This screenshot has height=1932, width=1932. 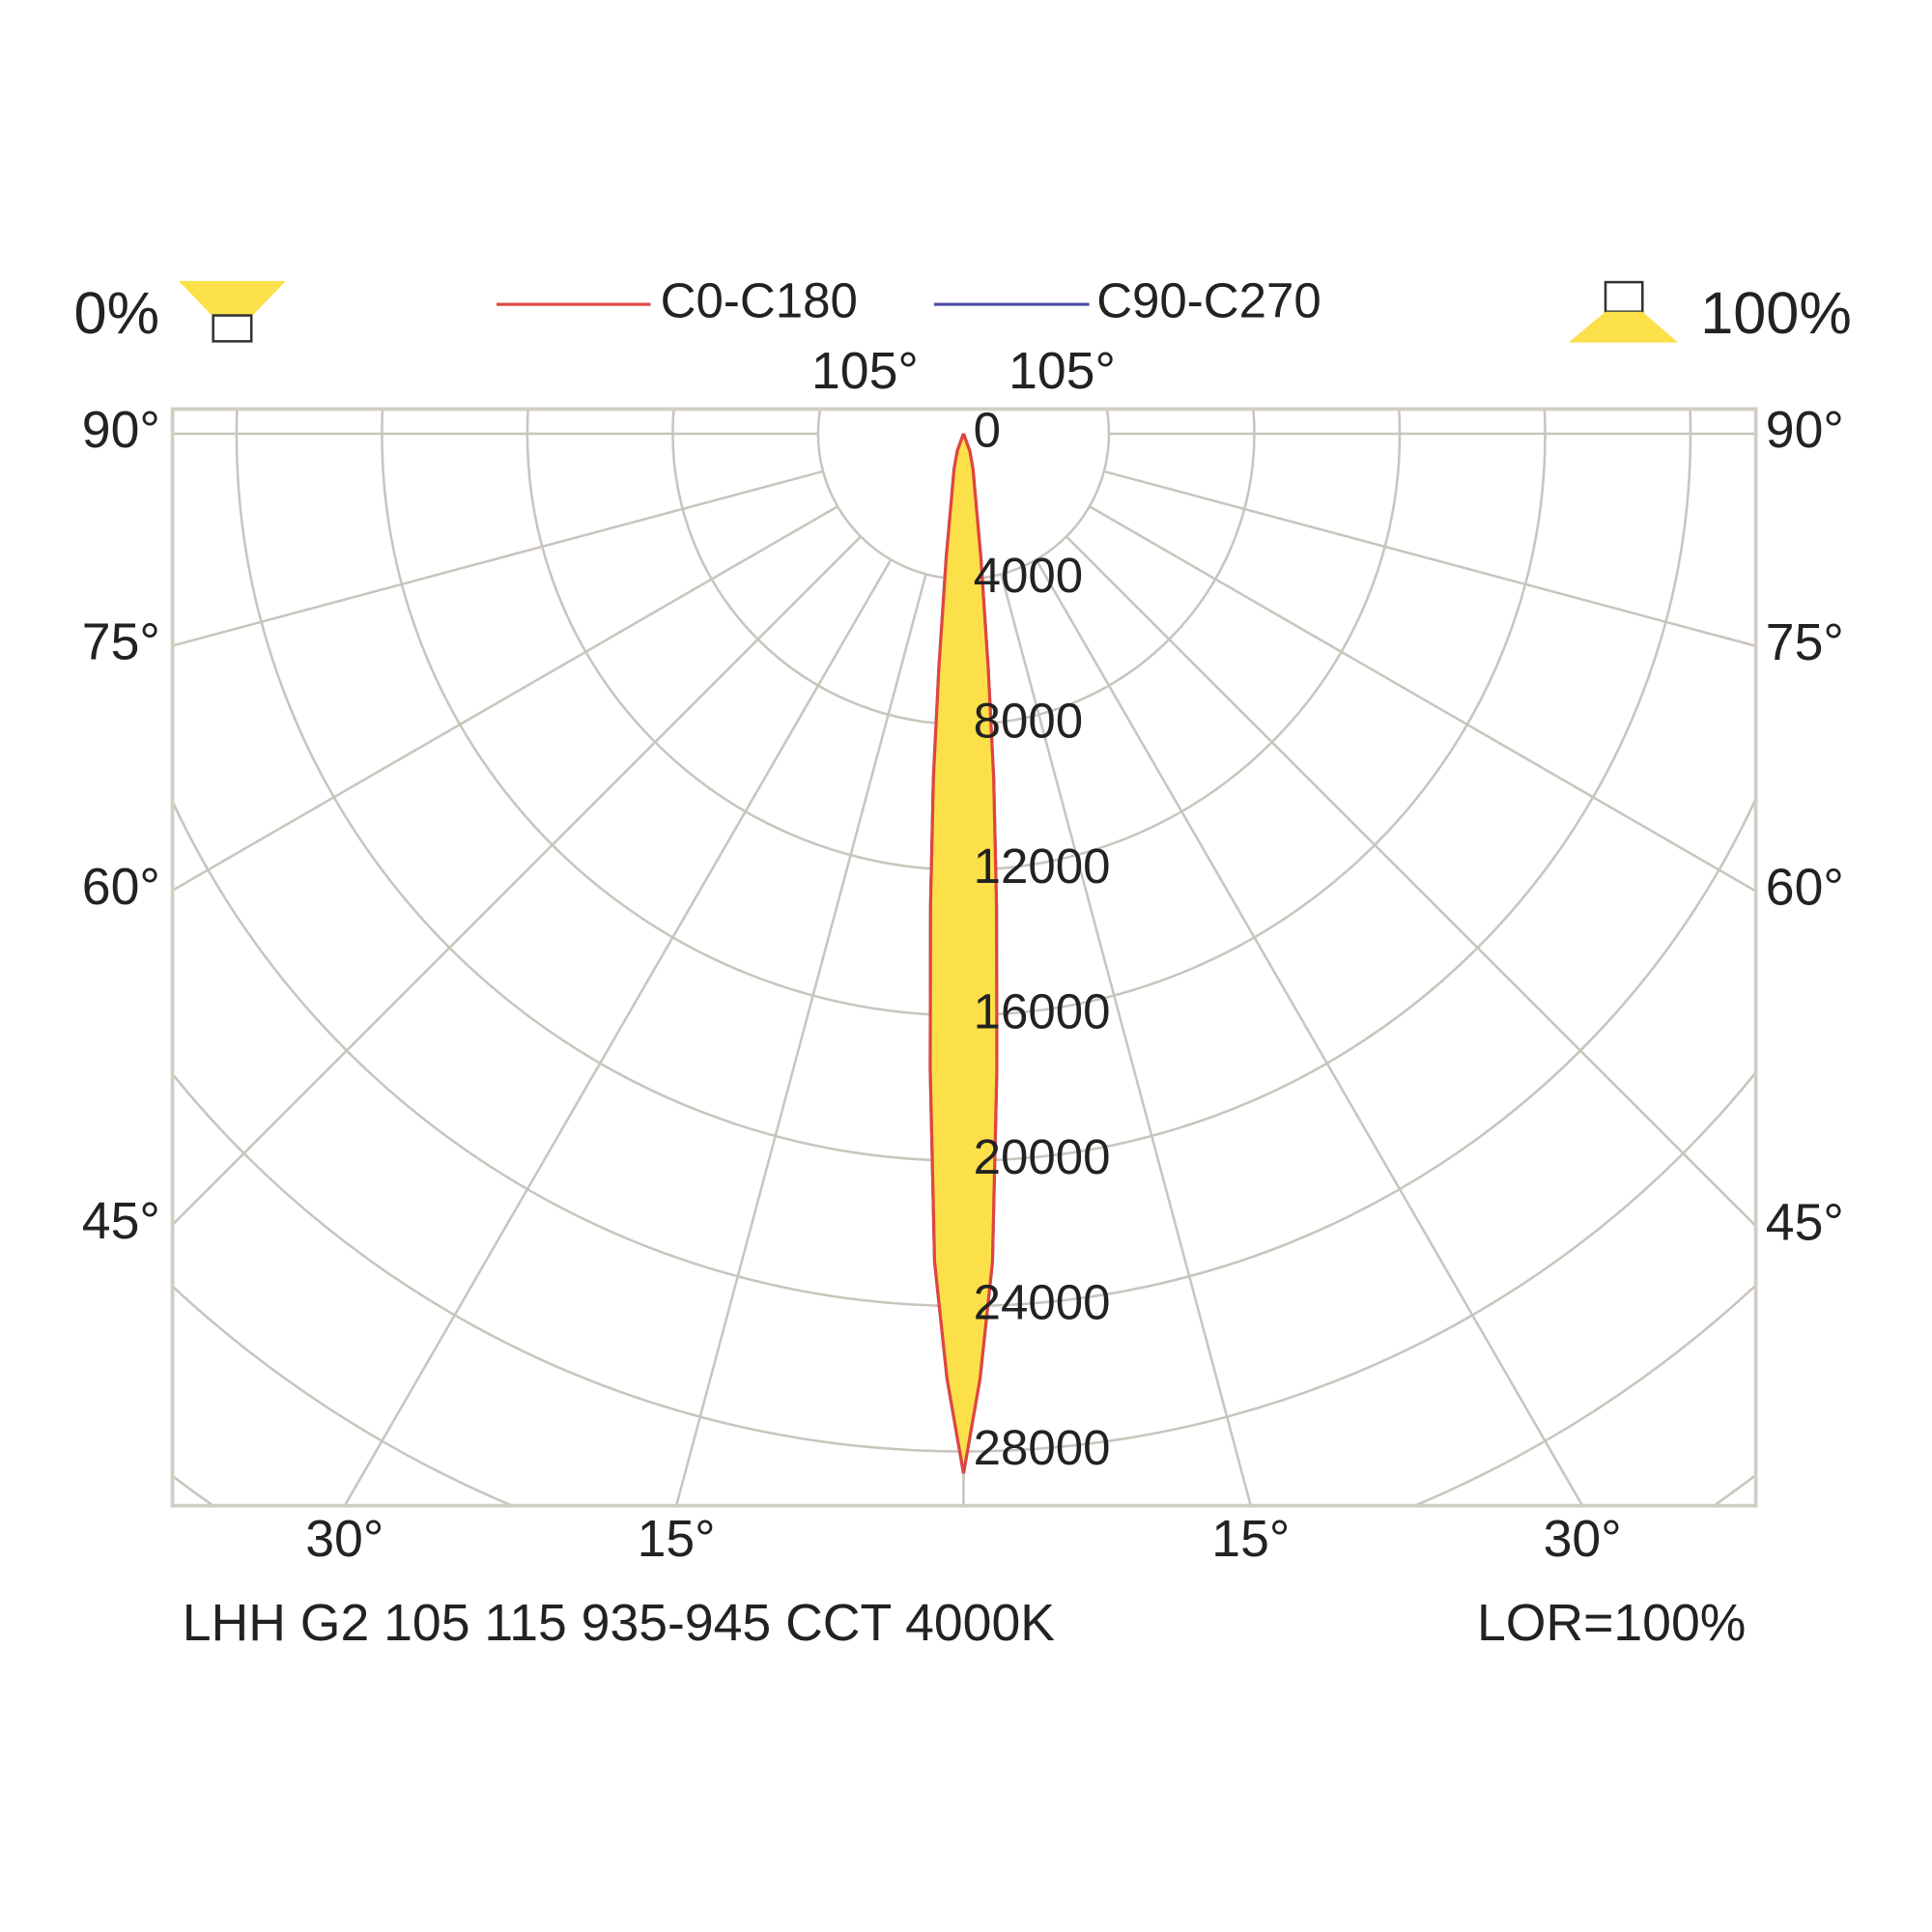 What do you see at coordinates (232, 328) in the screenshot?
I see `upward-icon-box` at bounding box center [232, 328].